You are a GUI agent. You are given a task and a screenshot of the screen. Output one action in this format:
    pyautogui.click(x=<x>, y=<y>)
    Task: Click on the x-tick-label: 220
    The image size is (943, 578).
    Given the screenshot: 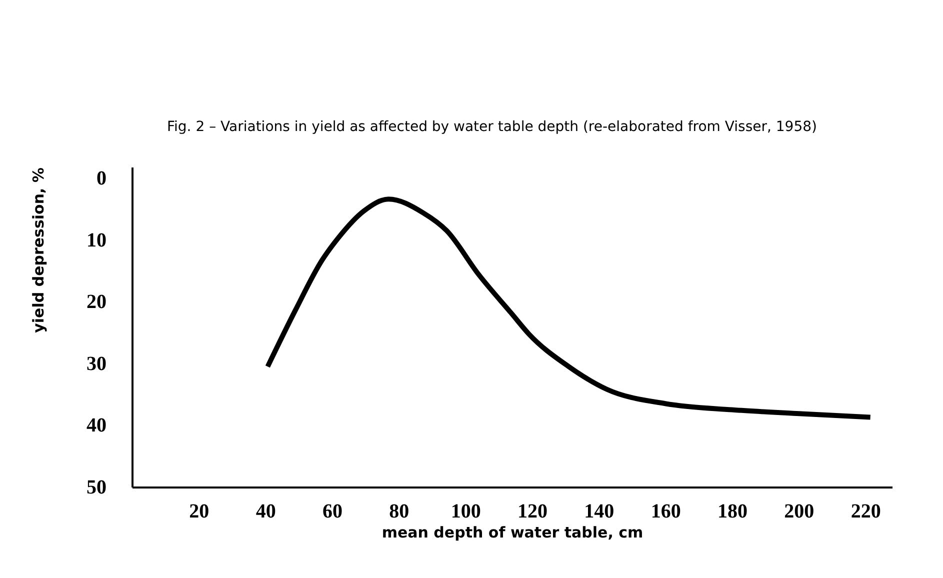 What is the action you would take?
    pyautogui.click(x=865, y=511)
    